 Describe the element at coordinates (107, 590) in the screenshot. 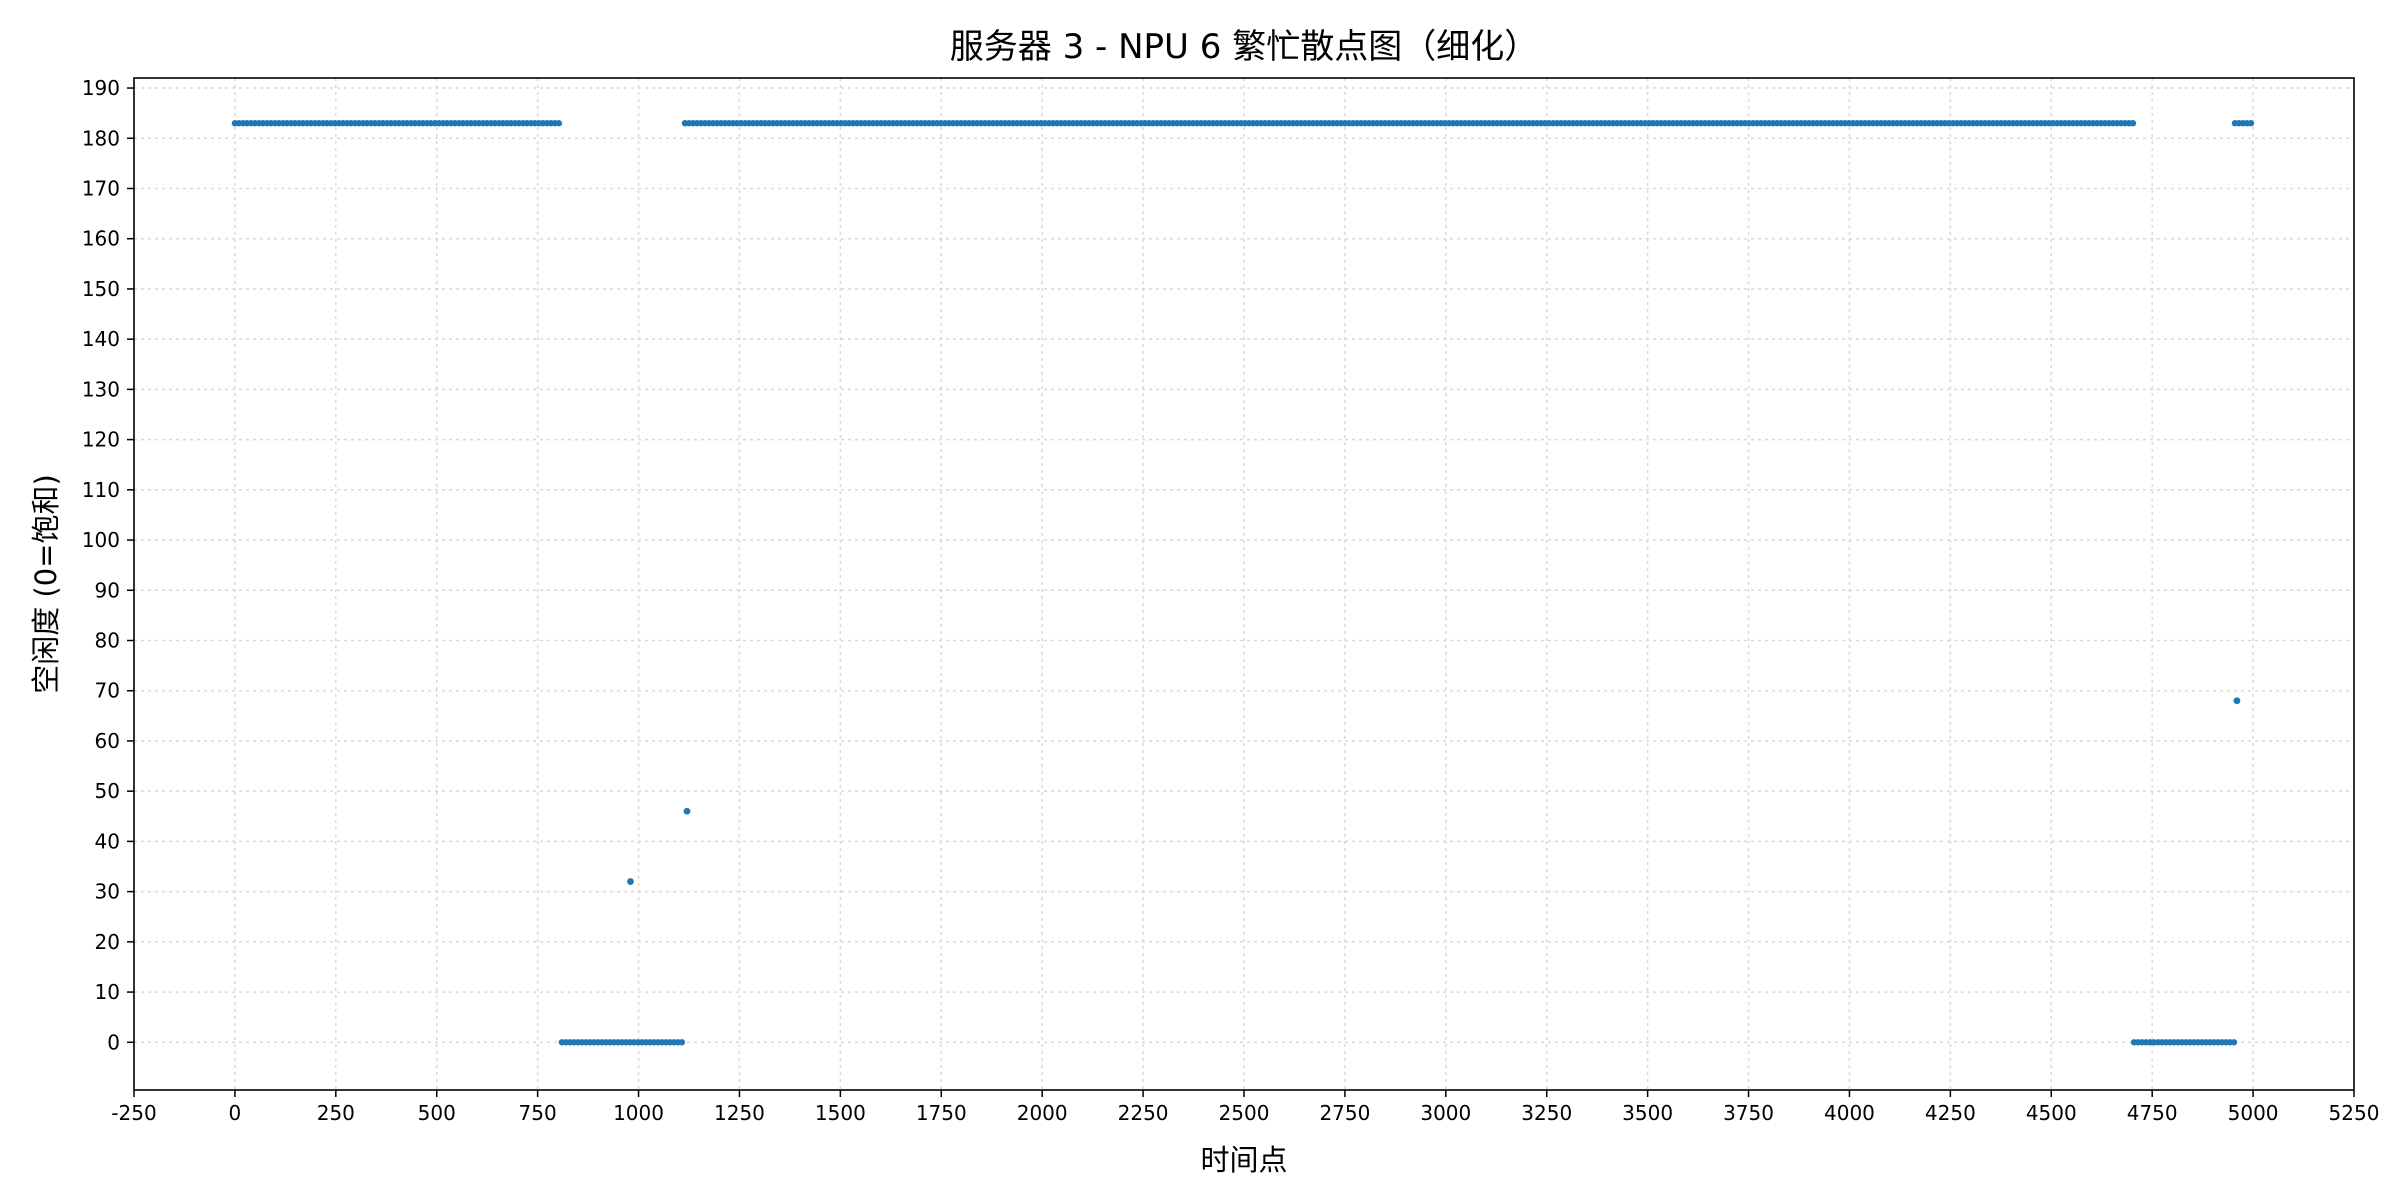

I see `y-tick-label: 90` at that location.